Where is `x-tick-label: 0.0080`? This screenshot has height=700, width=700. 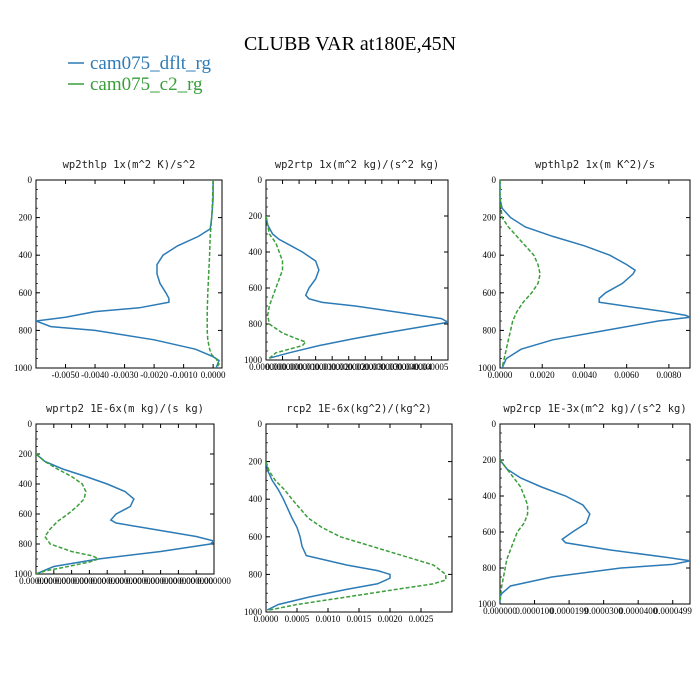
x-tick-label: 0.0080 is located at coordinates (669, 375).